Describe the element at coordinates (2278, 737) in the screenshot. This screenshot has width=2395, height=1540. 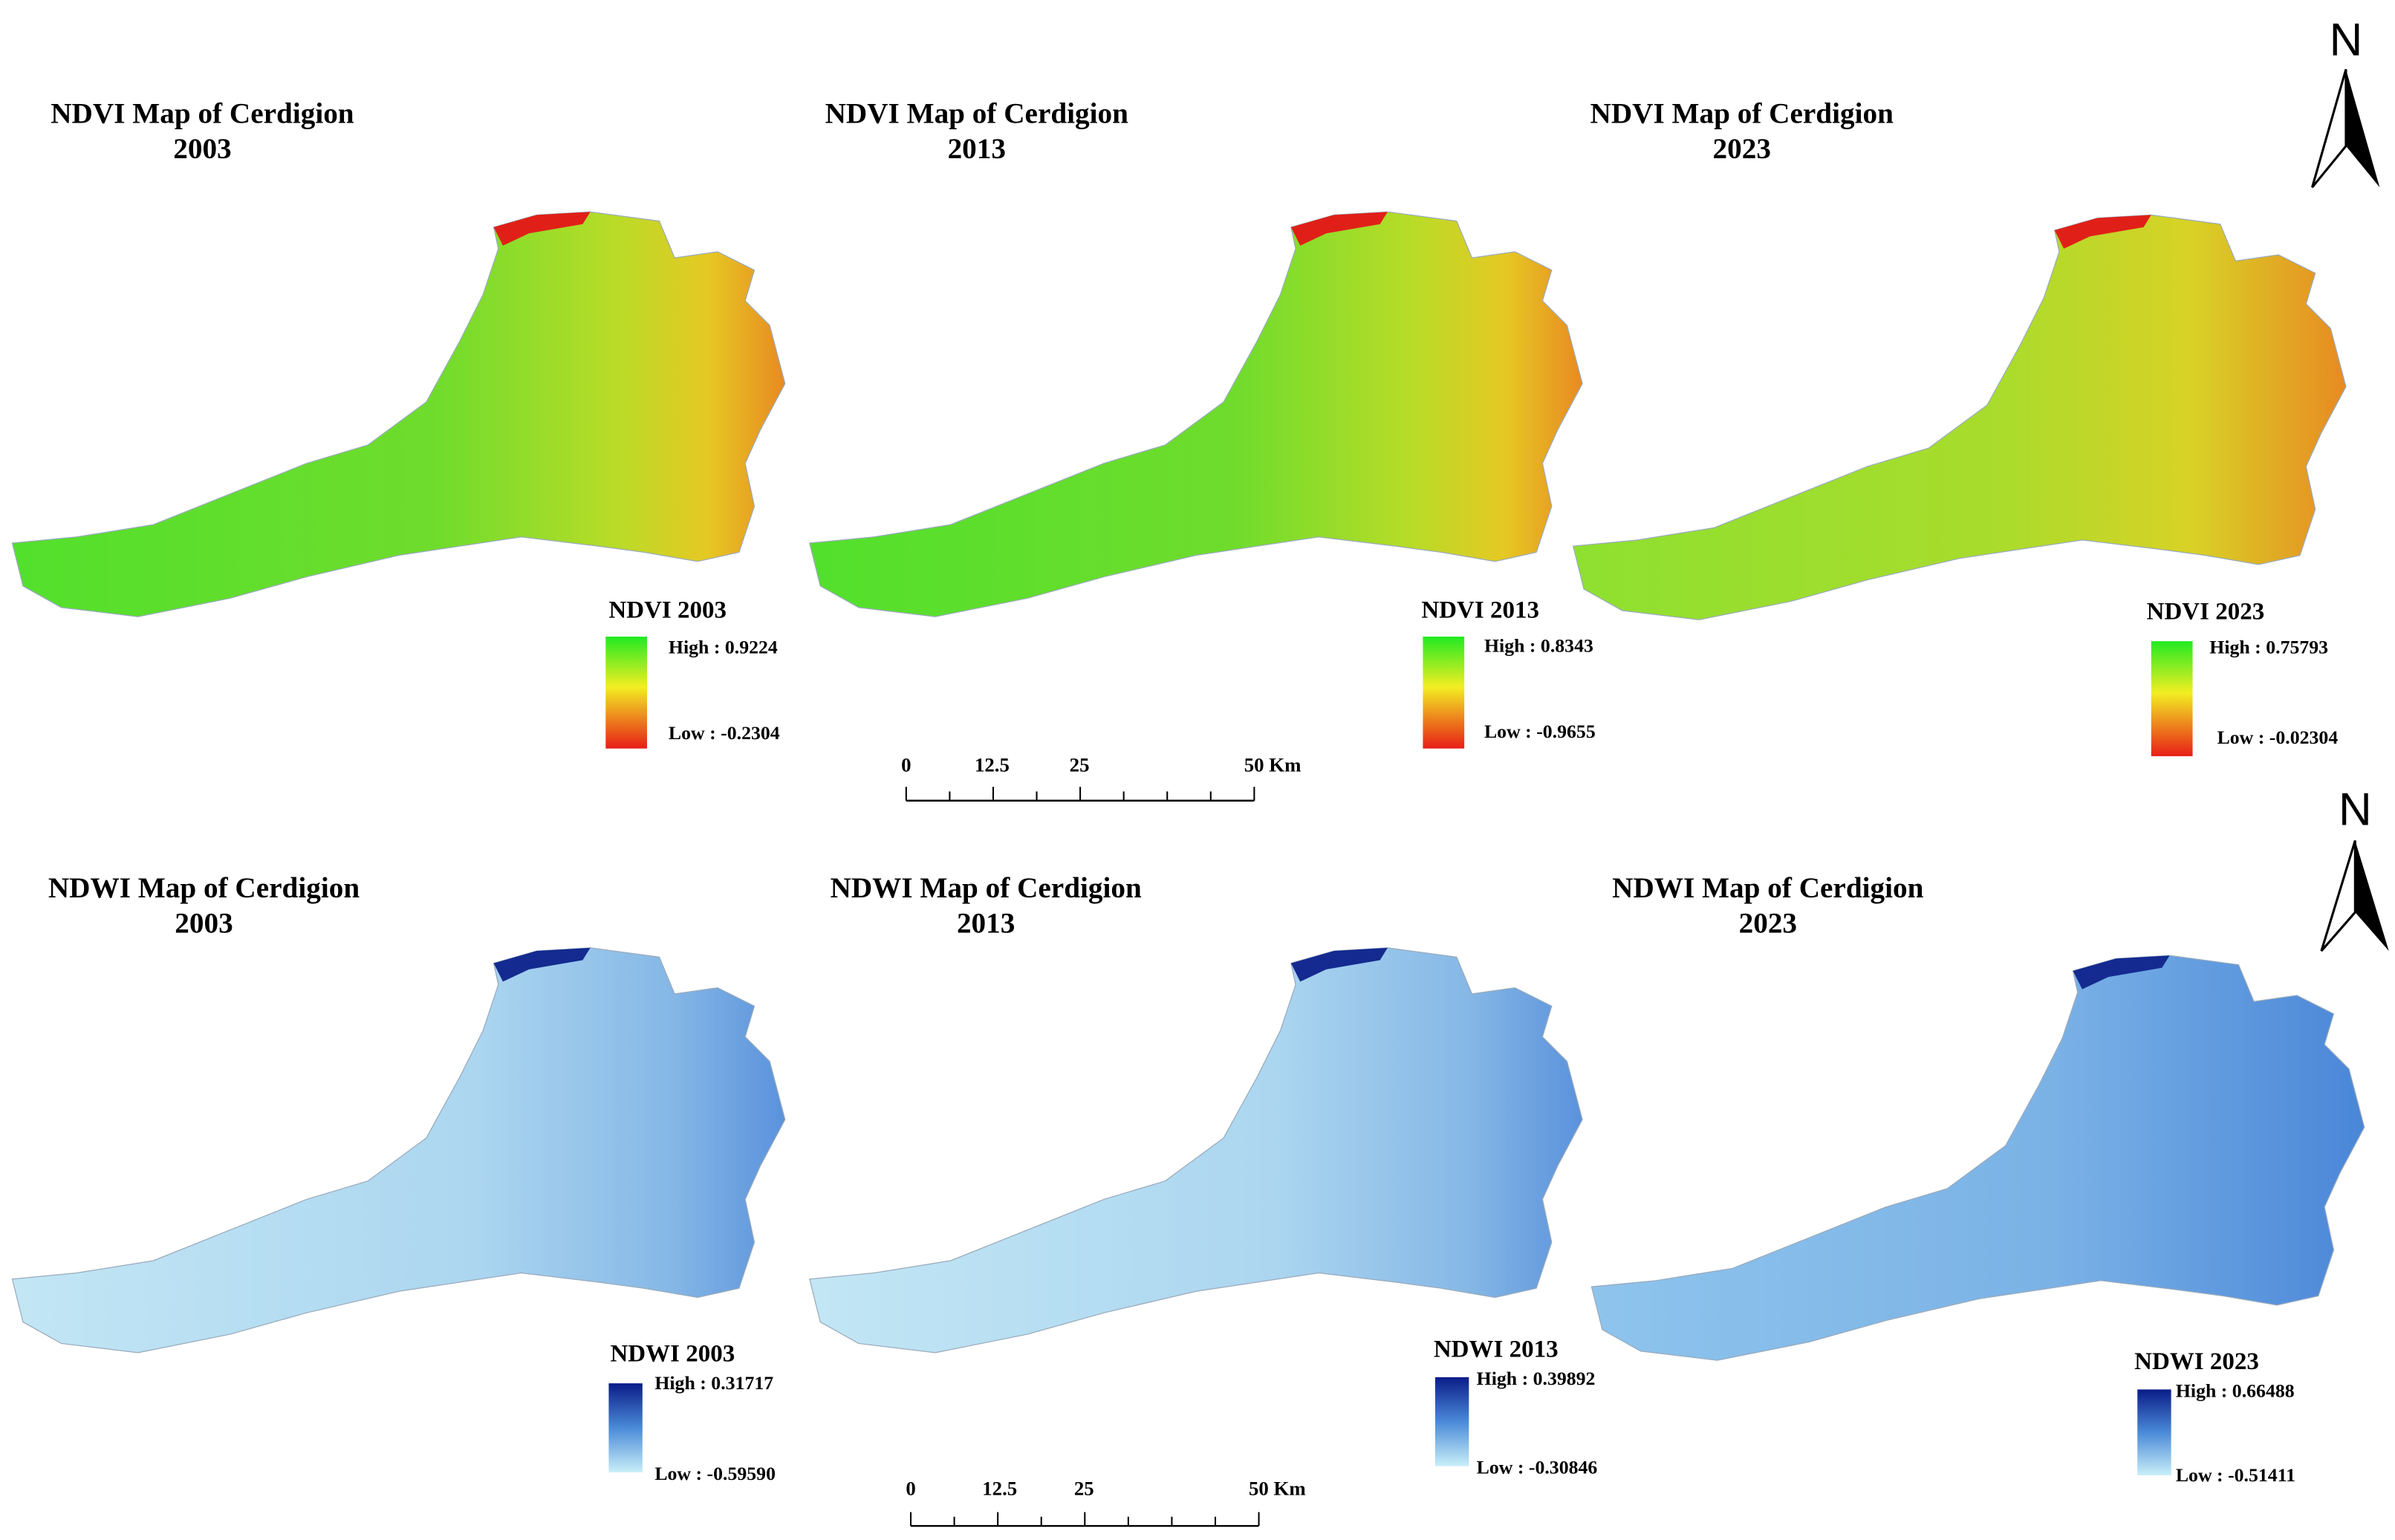
I see `legend-low: Low : -0.02304` at that location.